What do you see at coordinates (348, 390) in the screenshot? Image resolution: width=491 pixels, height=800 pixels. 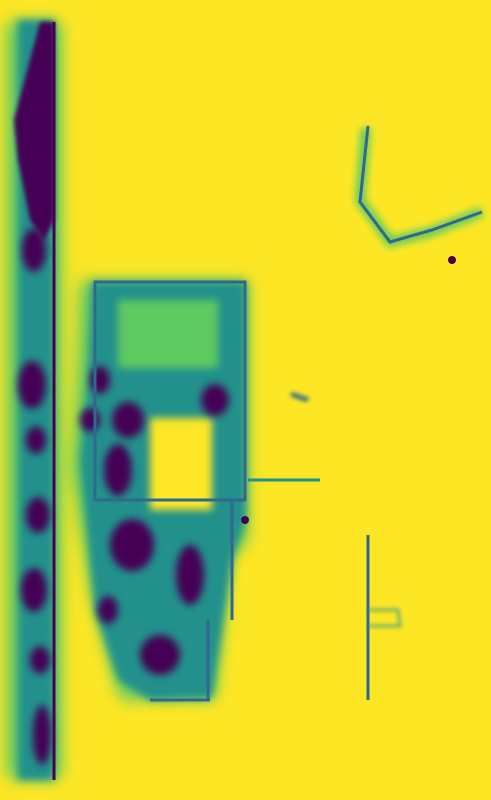 I see `small-fragments` at bounding box center [348, 390].